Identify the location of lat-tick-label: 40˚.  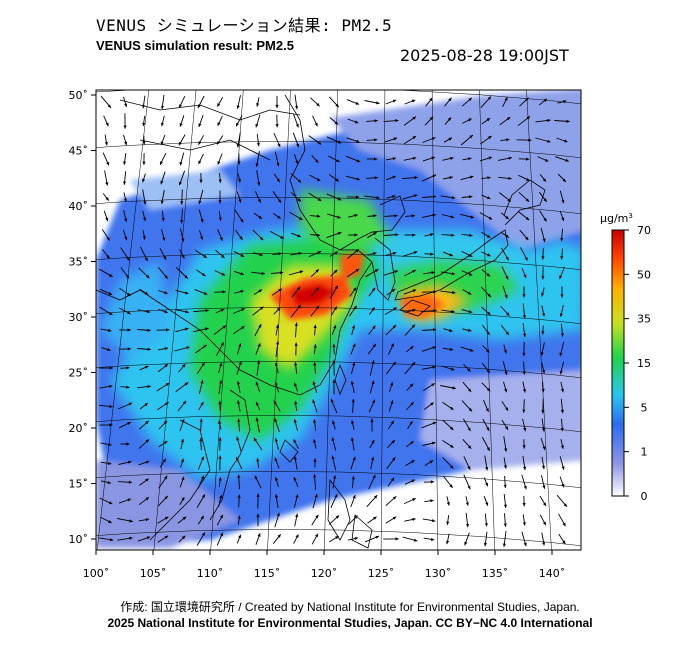
(79, 206).